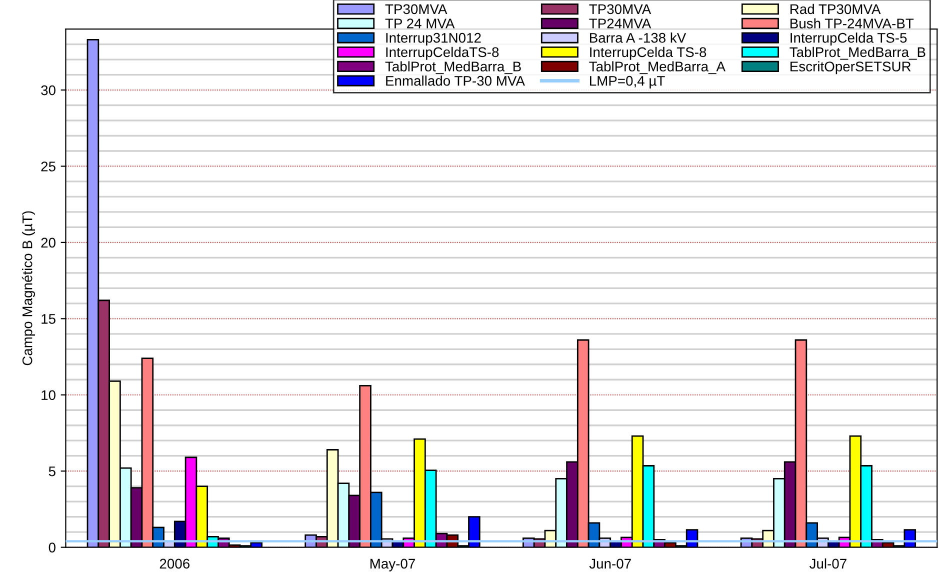 This screenshot has height=581, width=939. What do you see at coordinates (828, 563) in the screenshot?
I see `x-tick-label: Jul-07` at bounding box center [828, 563].